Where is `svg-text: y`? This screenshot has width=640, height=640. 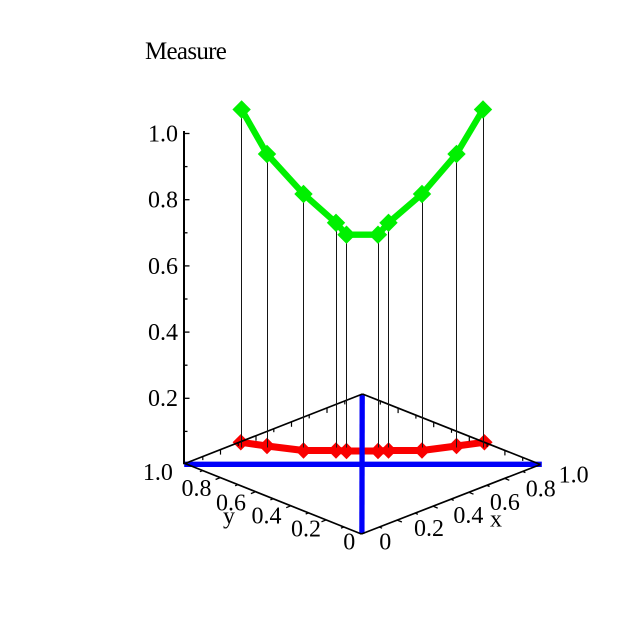 svg-text: y is located at coordinates (229, 516).